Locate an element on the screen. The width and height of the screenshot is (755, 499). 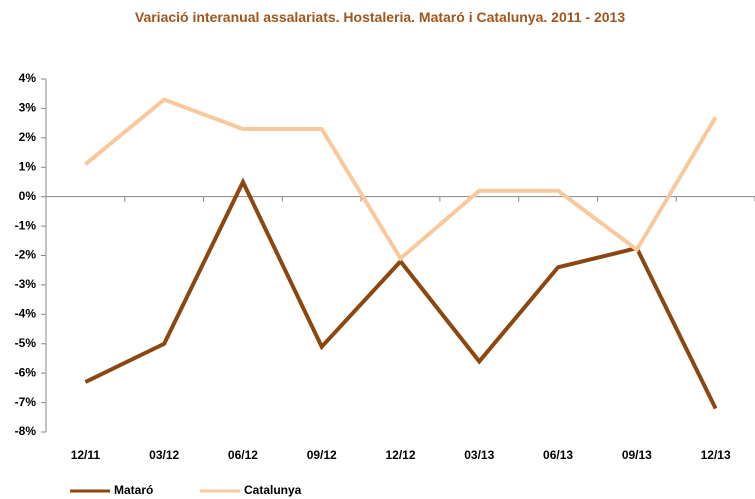
y-tick-label: -8% is located at coordinates (26, 431).